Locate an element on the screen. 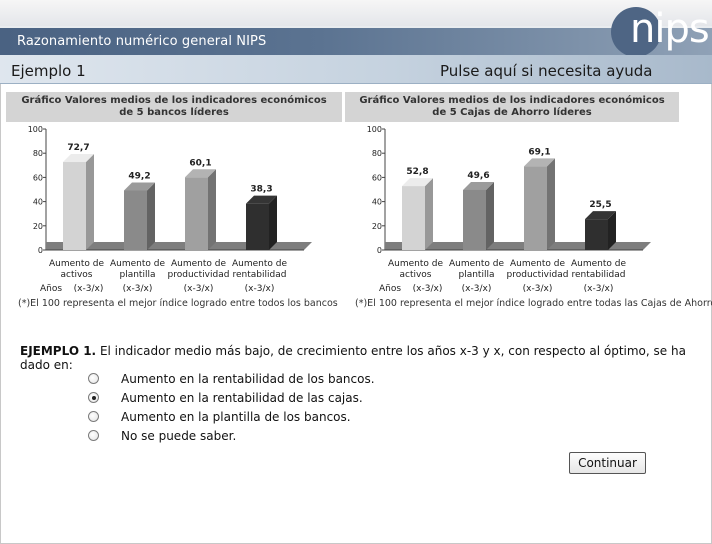 Image resolution: width=712 pixels, height=544 pixels. answer-option-label: Aumento en la rentabilidad de las cajas. is located at coordinates (242, 398).